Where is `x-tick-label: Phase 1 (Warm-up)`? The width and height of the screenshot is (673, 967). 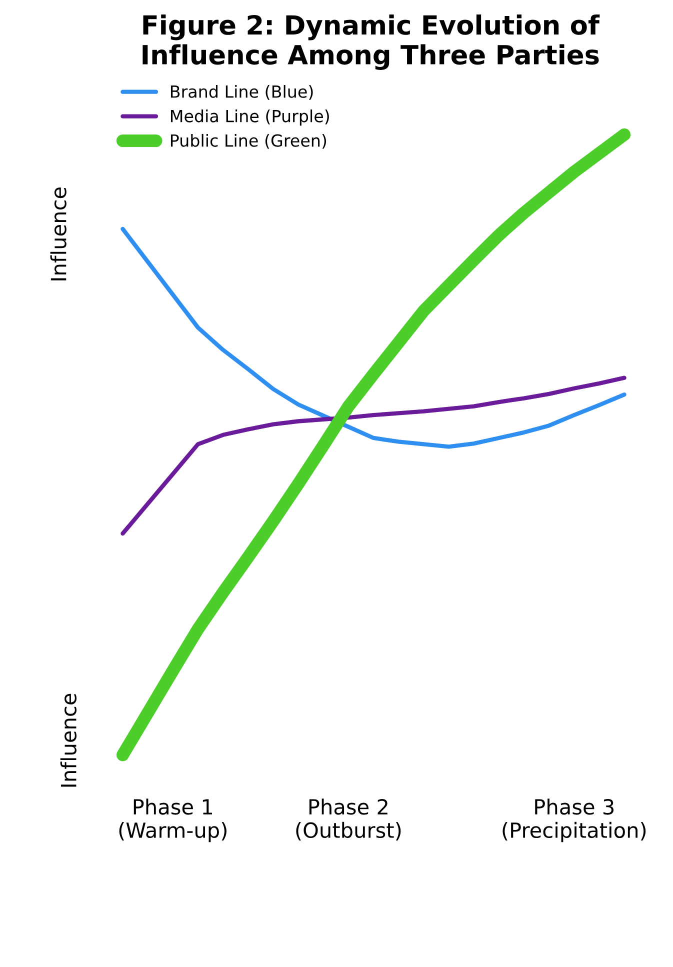 x-tick-label: Phase 1 (Warm-up) is located at coordinates (172, 820).